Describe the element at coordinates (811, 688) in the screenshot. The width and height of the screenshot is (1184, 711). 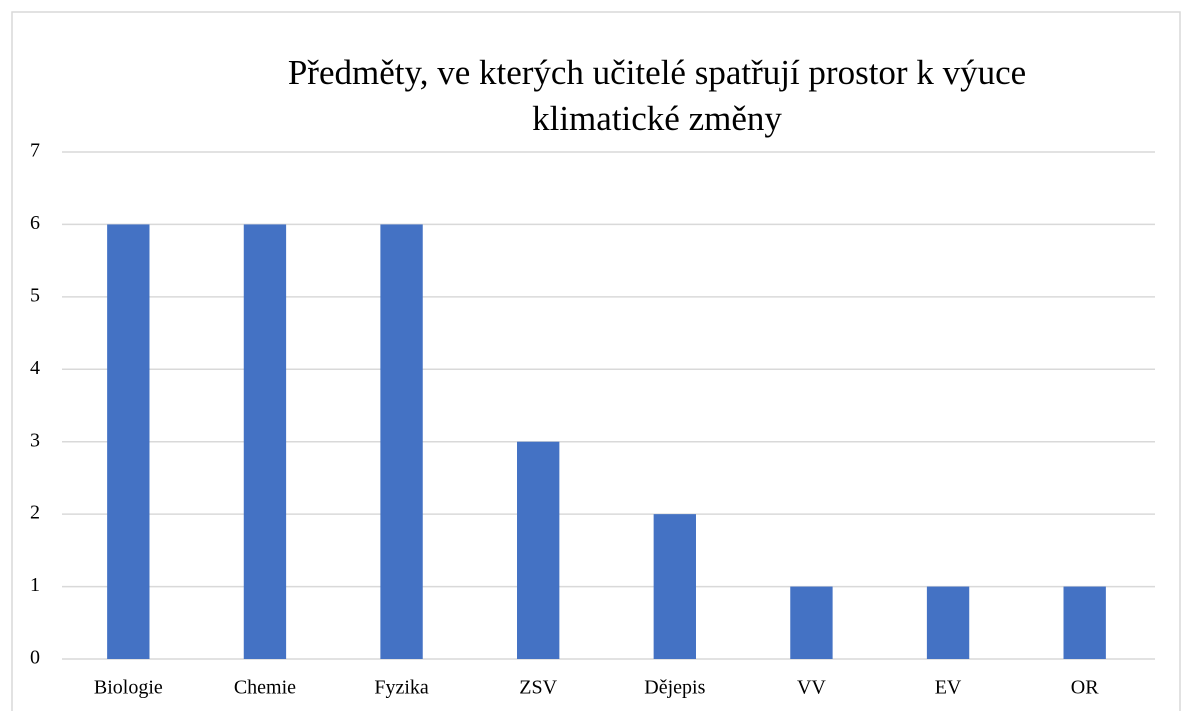
I see `x-tick-label: VV` at that location.